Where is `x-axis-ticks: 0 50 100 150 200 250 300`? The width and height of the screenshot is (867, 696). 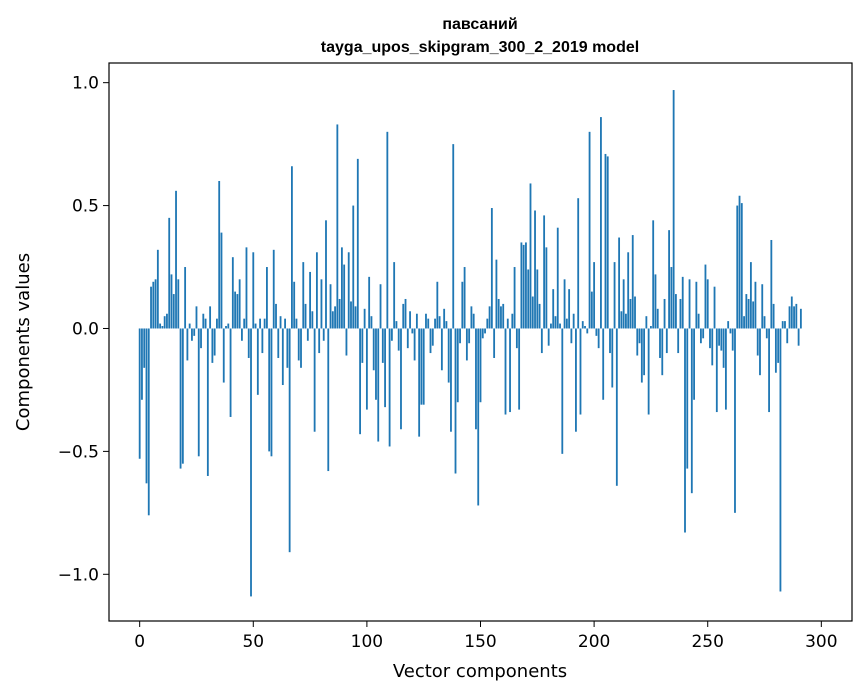 x-axis-ticks: 0 50 100 150 200 250 300 is located at coordinates (486, 636).